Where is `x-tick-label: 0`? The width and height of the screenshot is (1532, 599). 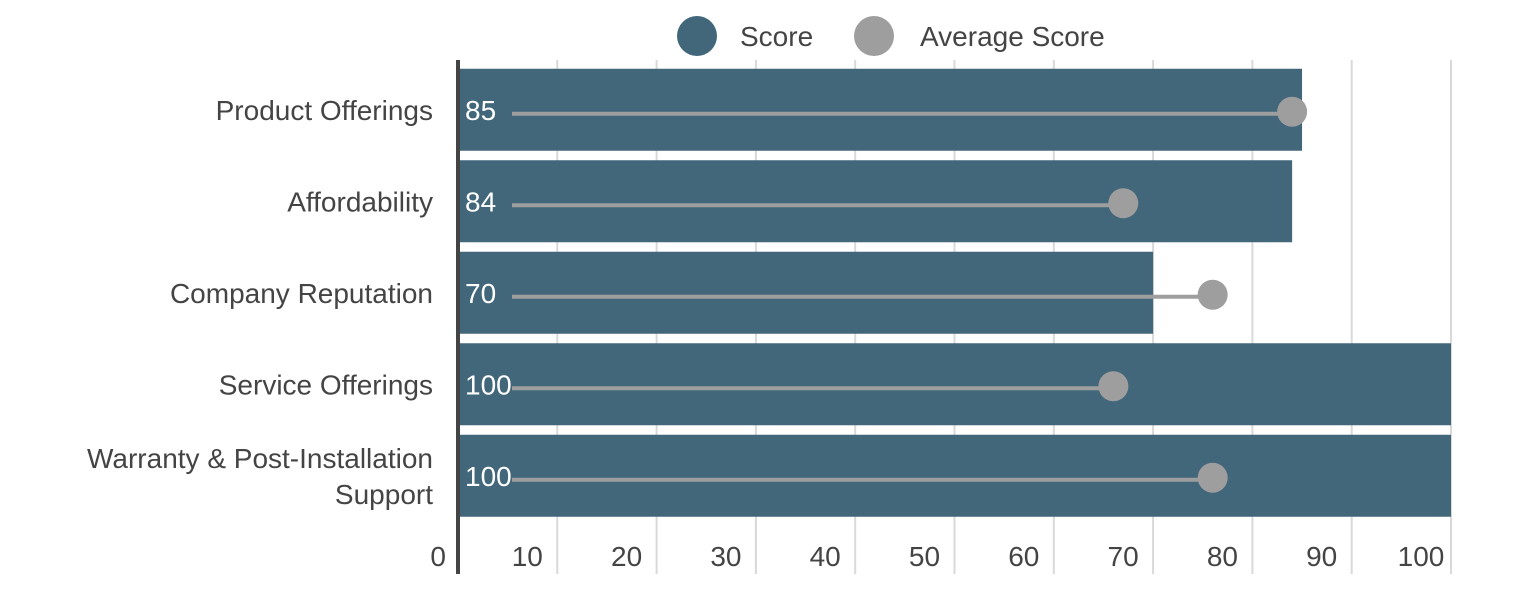
x-tick-label: 0 is located at coordinates (438, 556).